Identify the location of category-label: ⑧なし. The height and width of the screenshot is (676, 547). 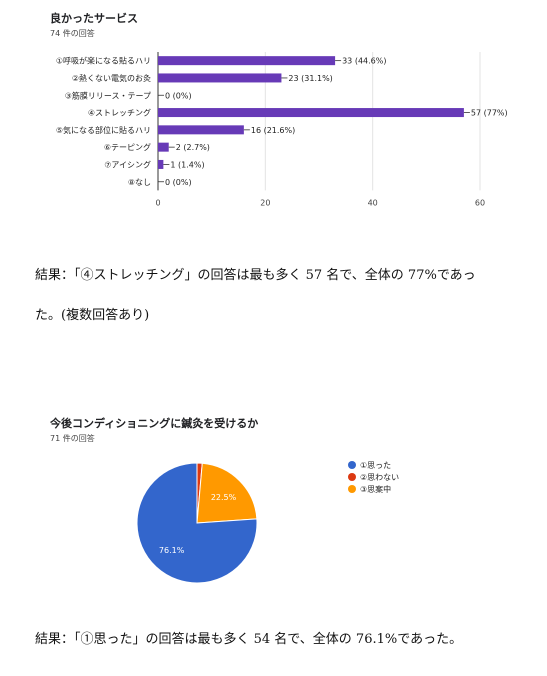
(139, 182).